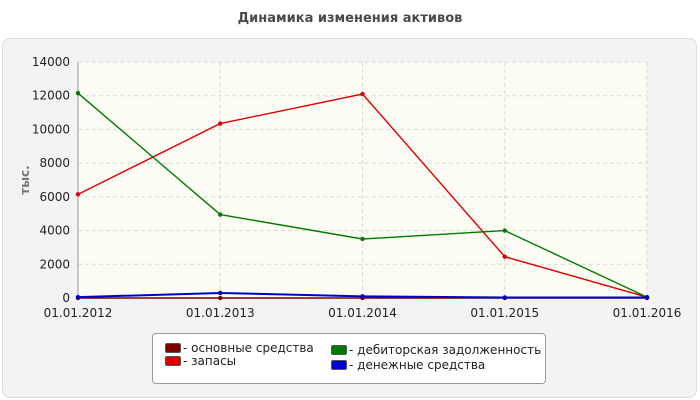 Image resolution: width=700 pixels, height=400 pixels. I want to click on legend-item-fixed-assets: - основные средства, so click(239, 348).